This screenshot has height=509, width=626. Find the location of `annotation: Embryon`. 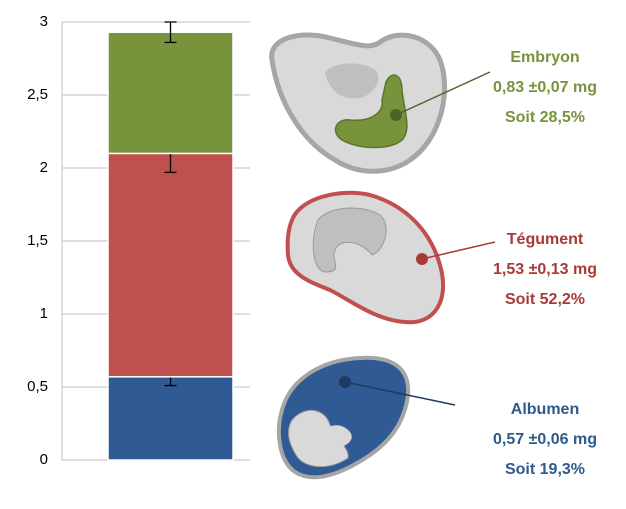

annotation: Embryon is located at coordinates (544, 57).